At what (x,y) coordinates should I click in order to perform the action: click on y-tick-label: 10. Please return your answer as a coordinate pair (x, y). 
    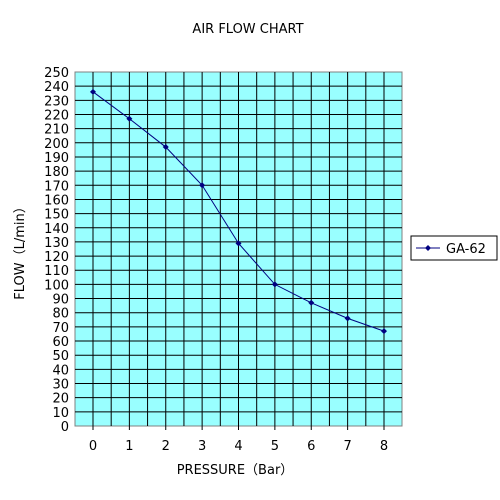
    Looking at the image, I should click on (60, 413).